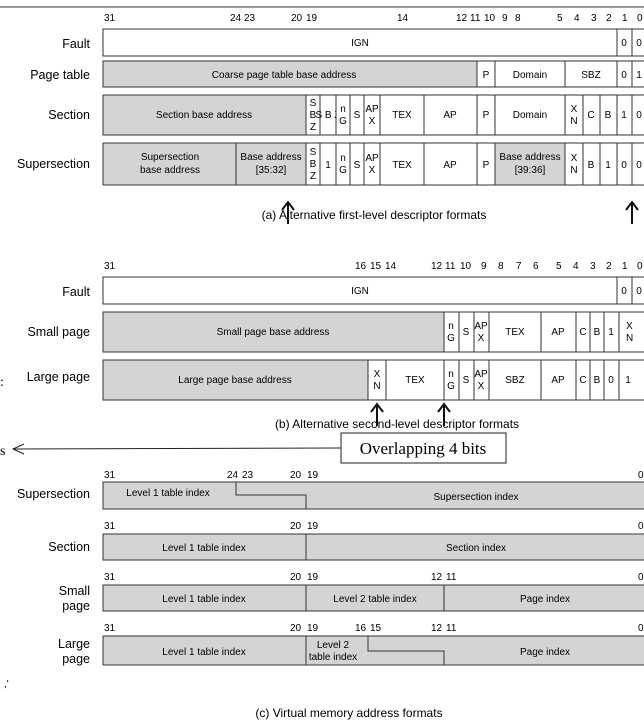  What do you see at coordinates (476, 548) in the screenshot?
I see `cell-text: Section index` at bounding box center [476, 548].